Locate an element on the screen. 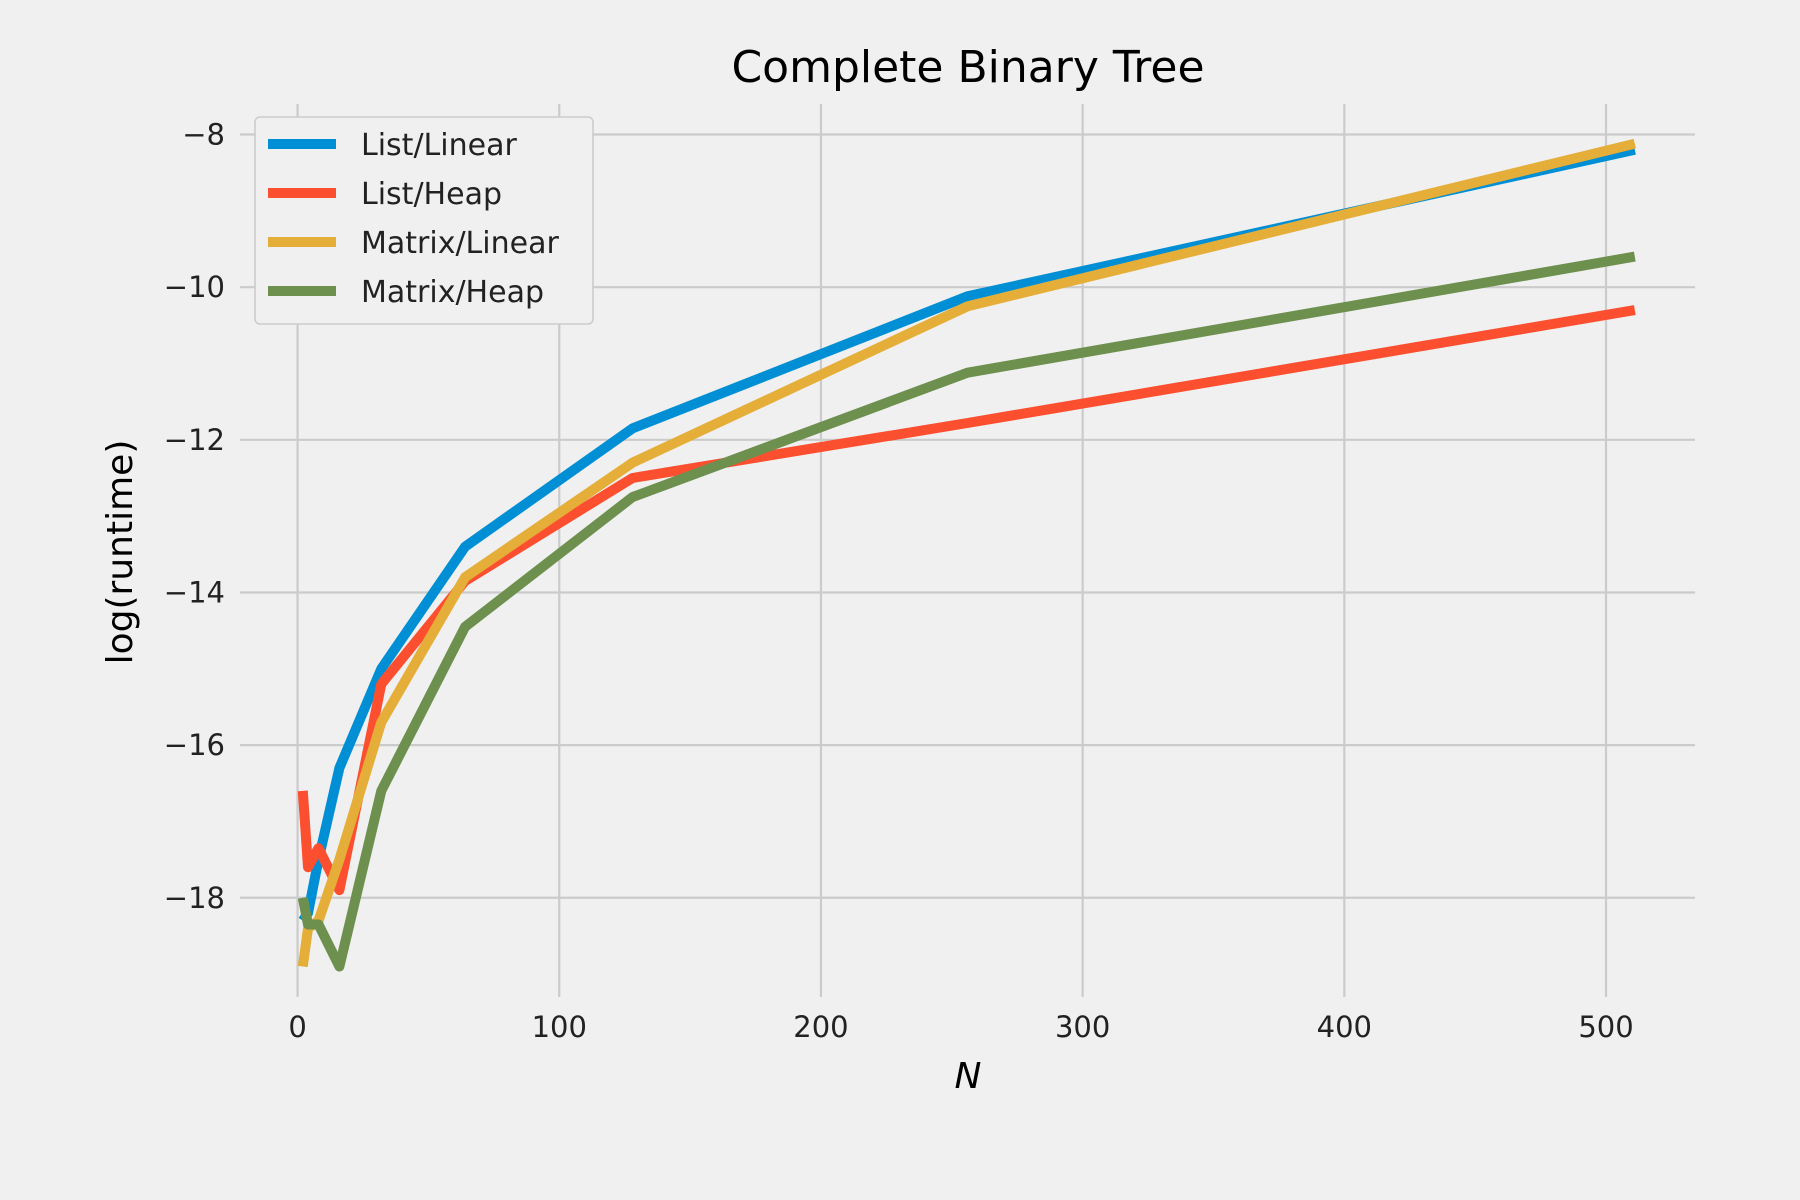  y-tick-label: −14 is located at coordinates (194, 592).